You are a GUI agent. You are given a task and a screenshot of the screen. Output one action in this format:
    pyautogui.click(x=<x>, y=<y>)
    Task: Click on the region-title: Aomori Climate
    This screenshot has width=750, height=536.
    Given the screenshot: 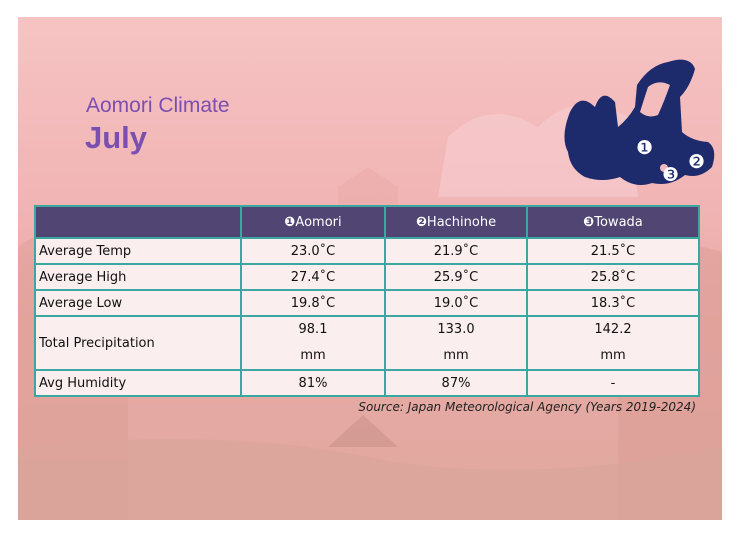 What is the action you would take?
    pyautogui.click(x=158, y=105)
    